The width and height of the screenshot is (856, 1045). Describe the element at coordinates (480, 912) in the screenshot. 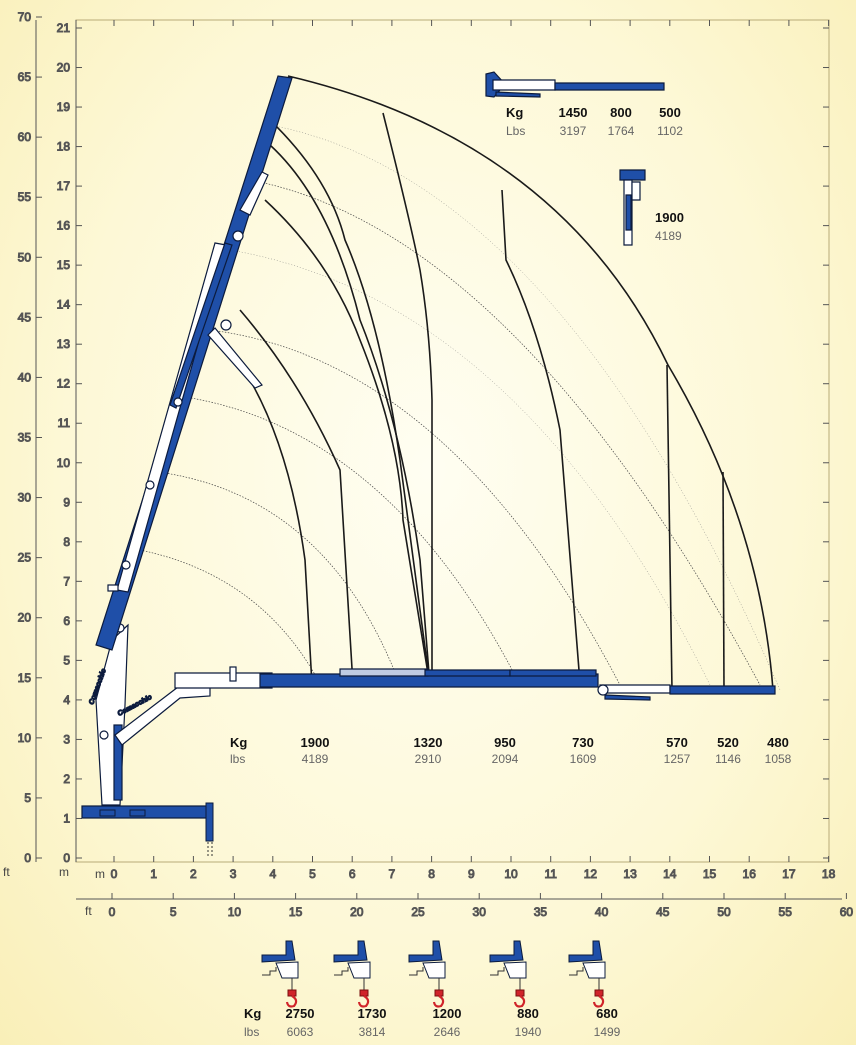

I see `bottom-ft-tick-label: 30` at that location.